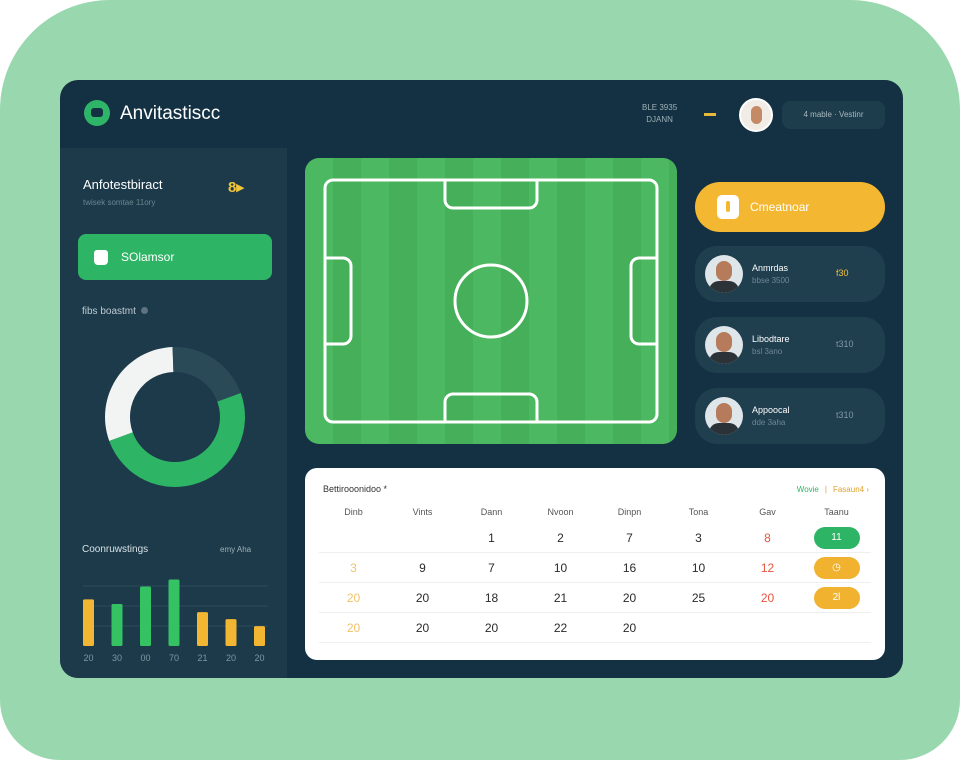 This screenshot has width=960, height=760. What do you see at coordinates (491, 537) in the screenshot?
I see `calendar-day: 1` at bounding box center [491, 537].